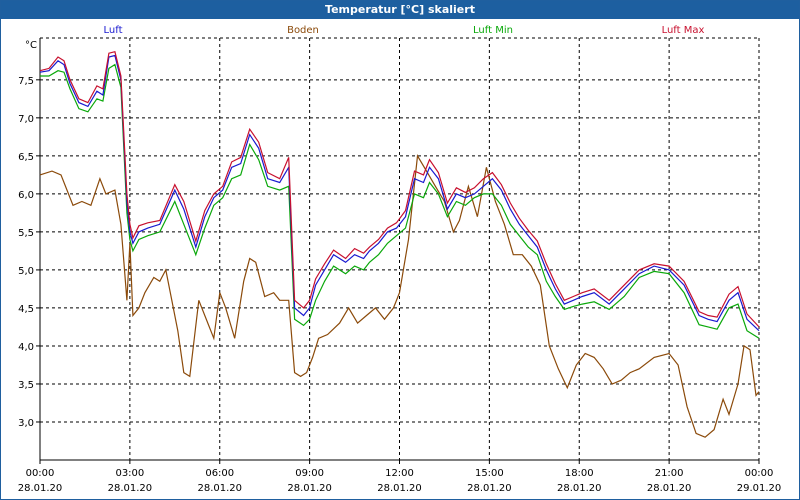 The width and height of the screenshot is (800, 500). Describe the element at coordinates (26, 347) in the screenshot. I see `y-tick-label: 4,0` at that location.